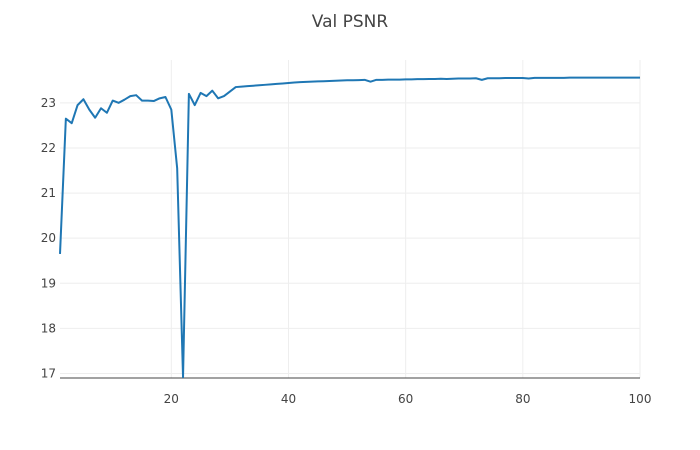  What do you see at coordinates (522, 399) in the screenshot?
I see `x-tick-label: 80` at bounding box center [522, 399].